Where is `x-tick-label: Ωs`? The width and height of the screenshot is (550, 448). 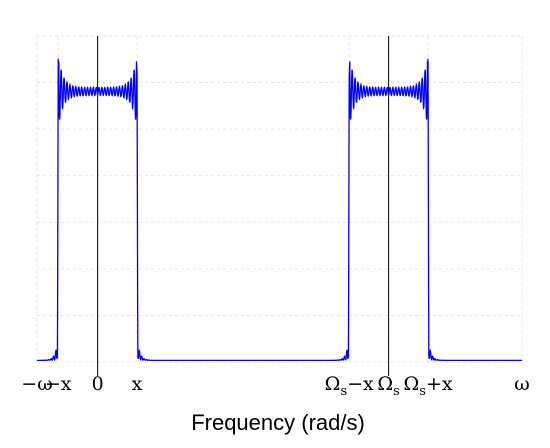 x-tick-label: Ωs is located at coordinates (388, 386).